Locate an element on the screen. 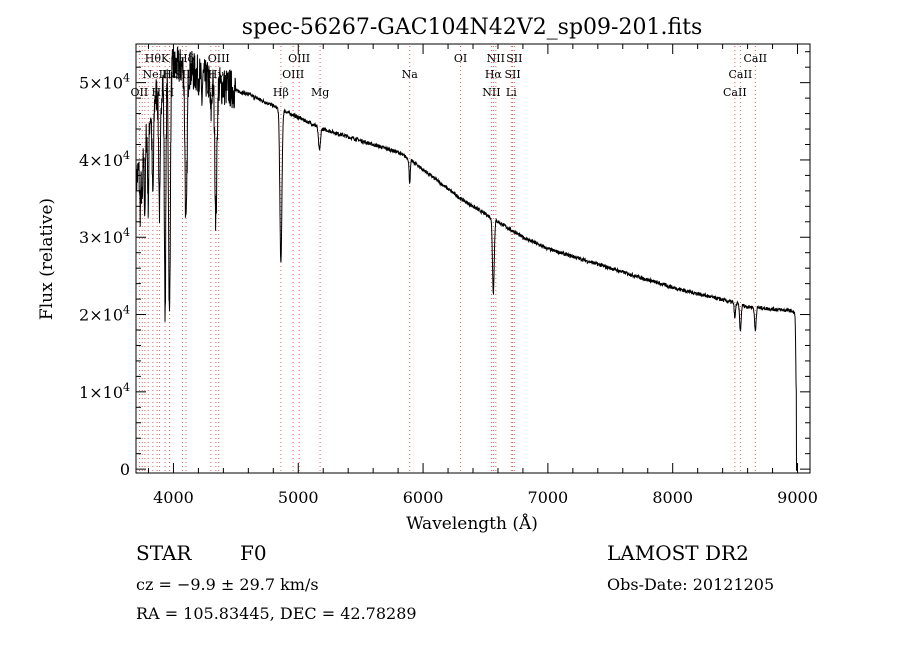  x-tick-label-5: 9000 is located at coordinates (797, 497).